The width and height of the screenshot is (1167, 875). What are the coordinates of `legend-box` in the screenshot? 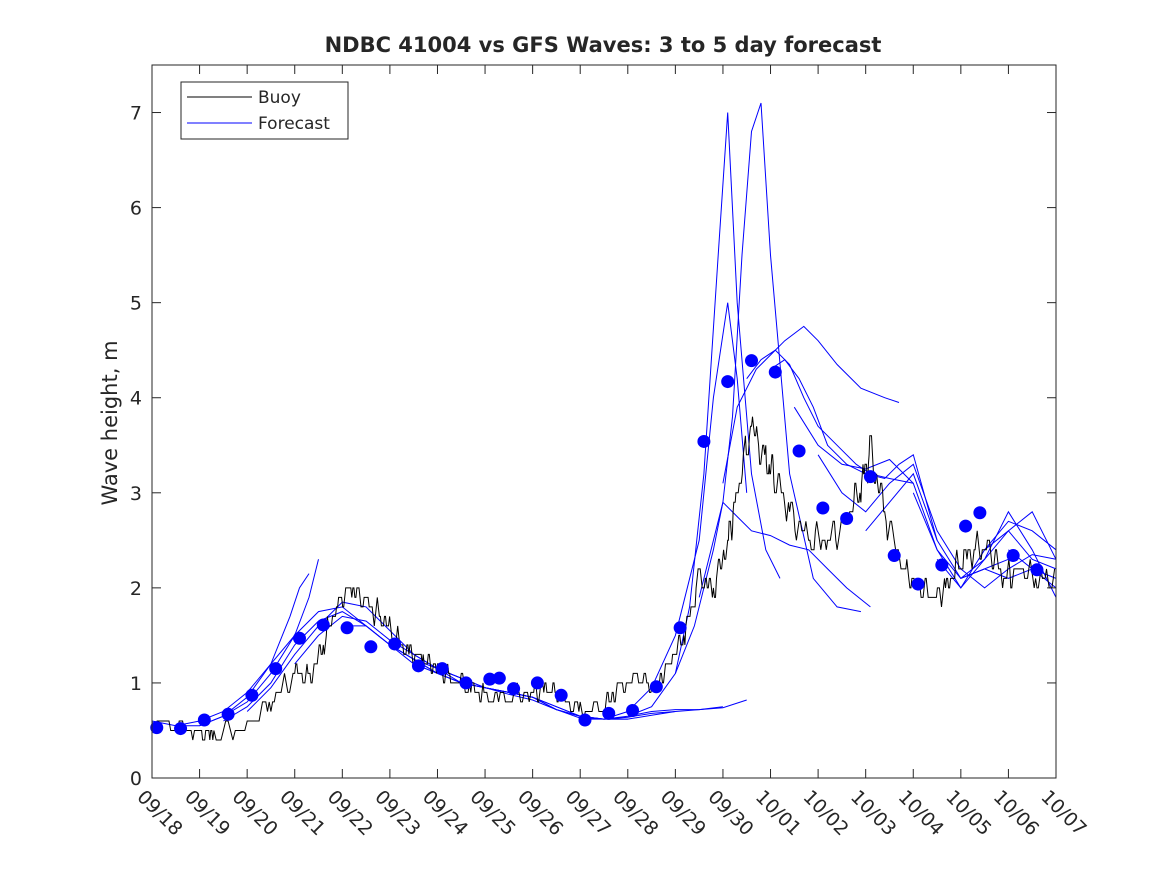 It's located at (264, 110).